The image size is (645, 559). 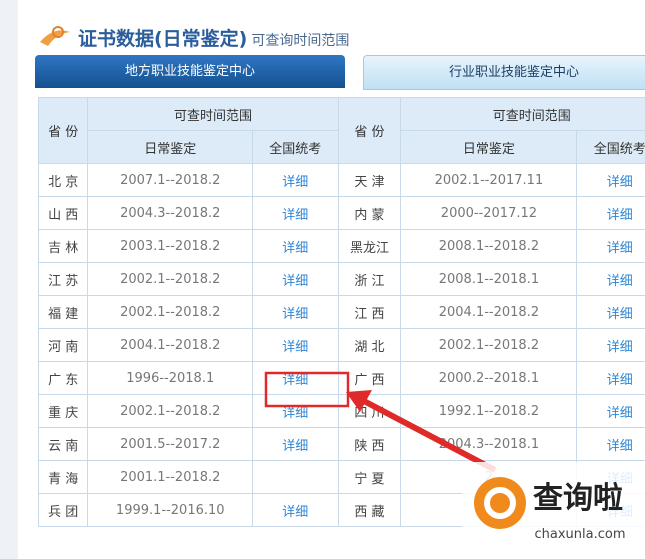 I want to click on table-cell: 2001.1--2018.2, so click(x=170, y=477).